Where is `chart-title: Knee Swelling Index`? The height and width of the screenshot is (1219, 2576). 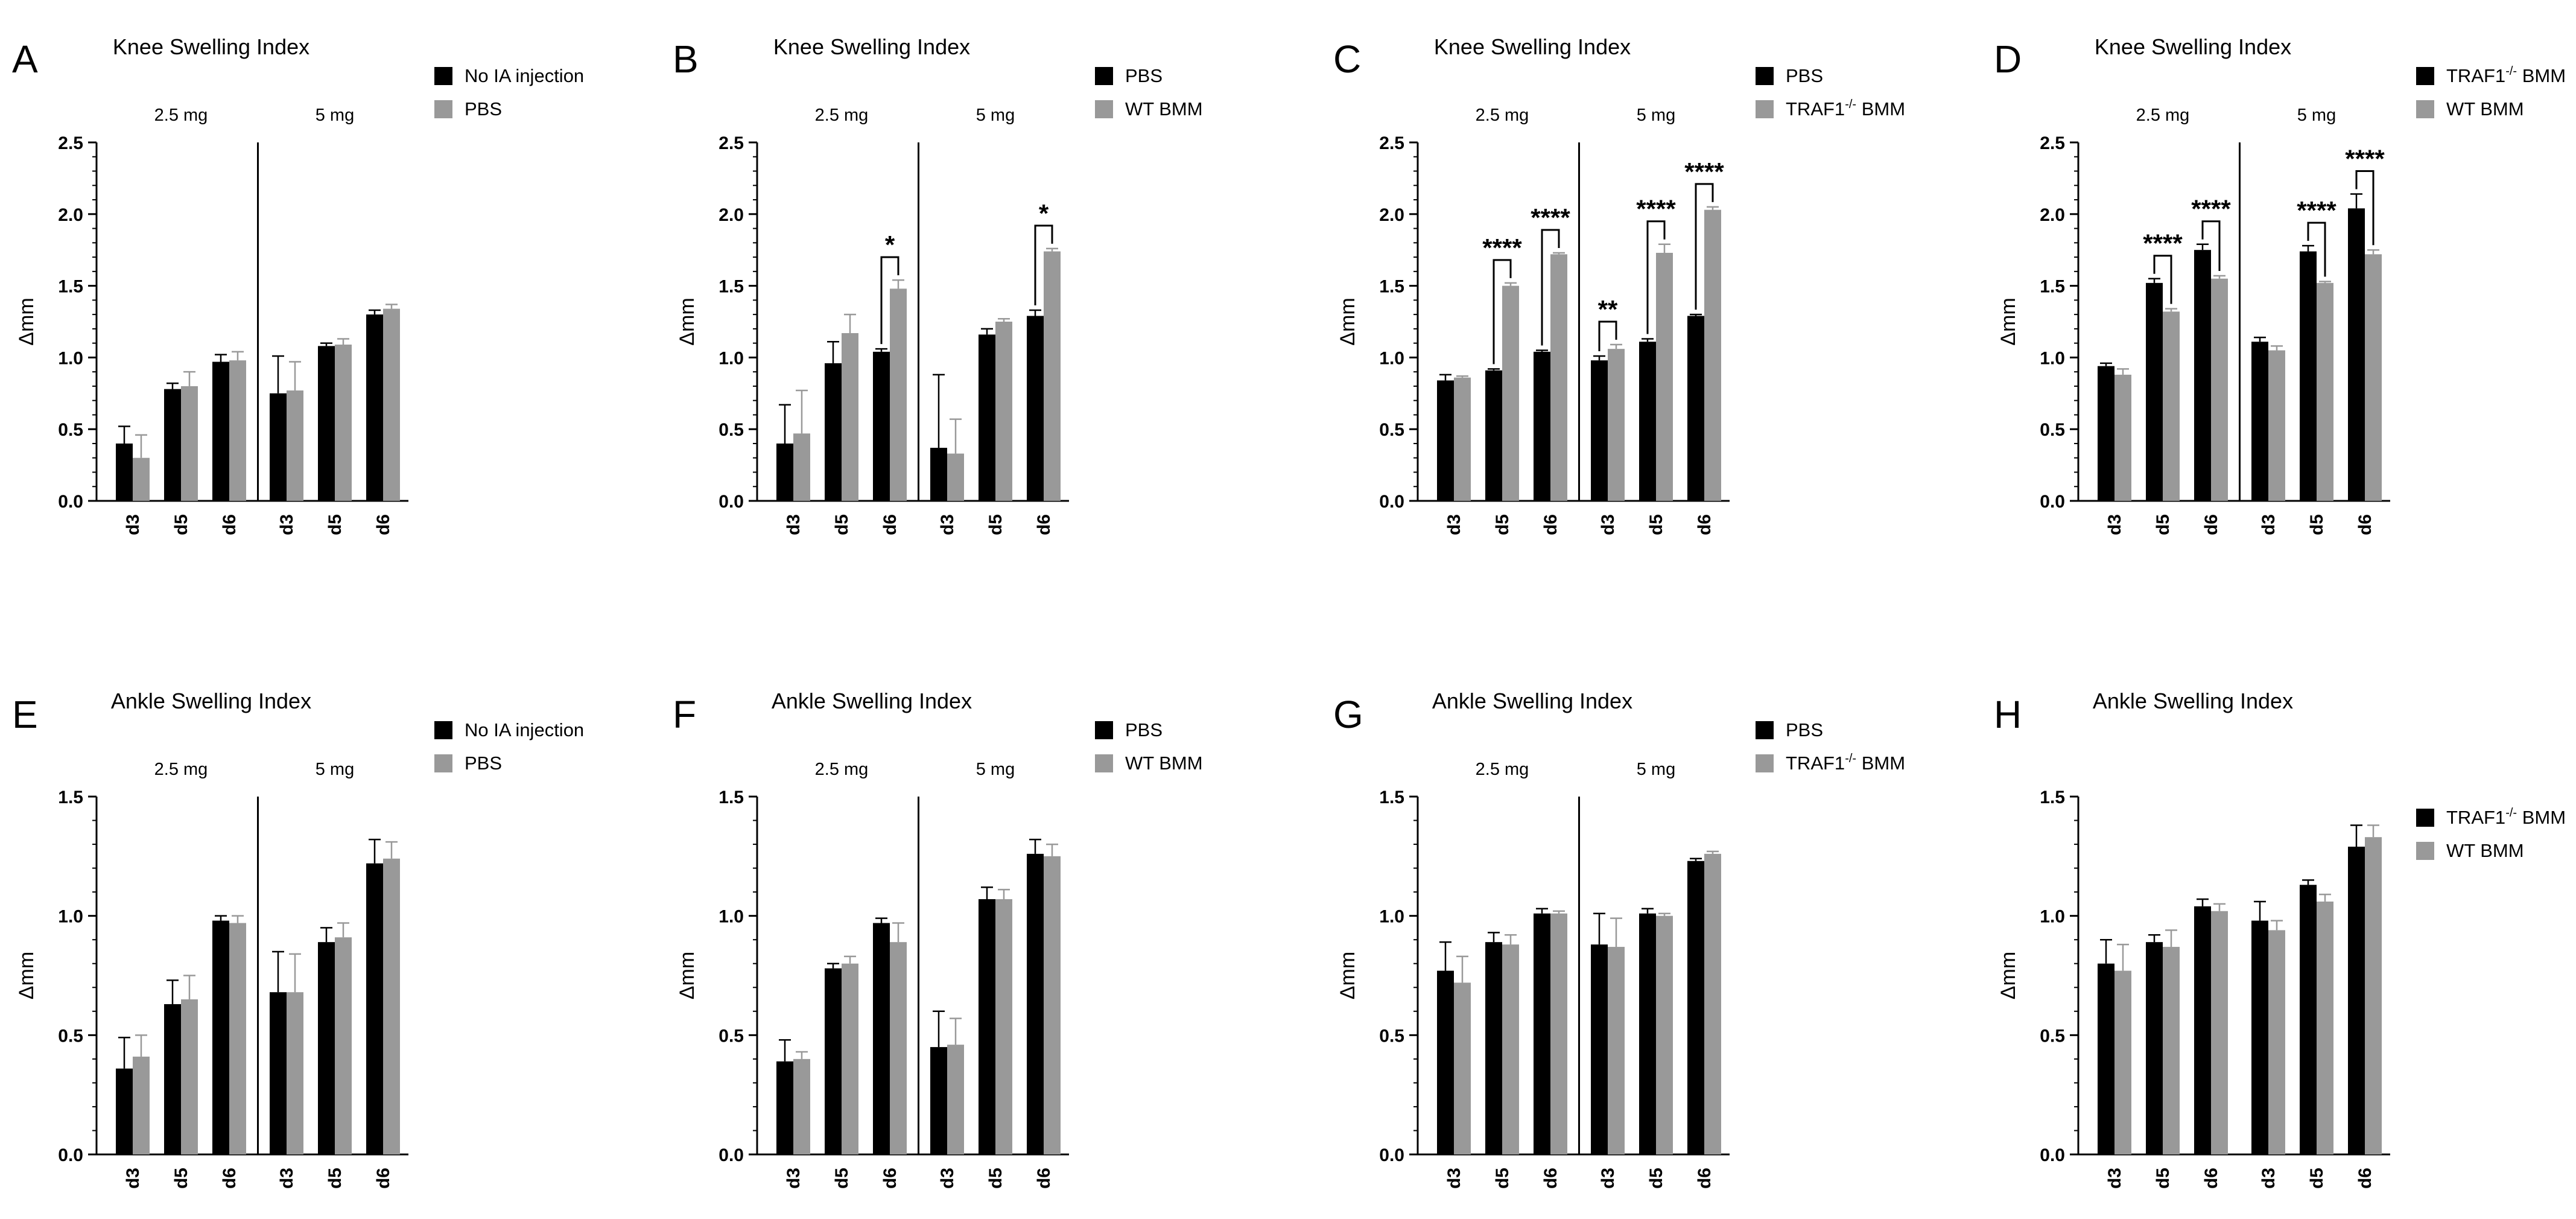
chart-title: Knee Swelling Index is located at coordinates (1532, 46).